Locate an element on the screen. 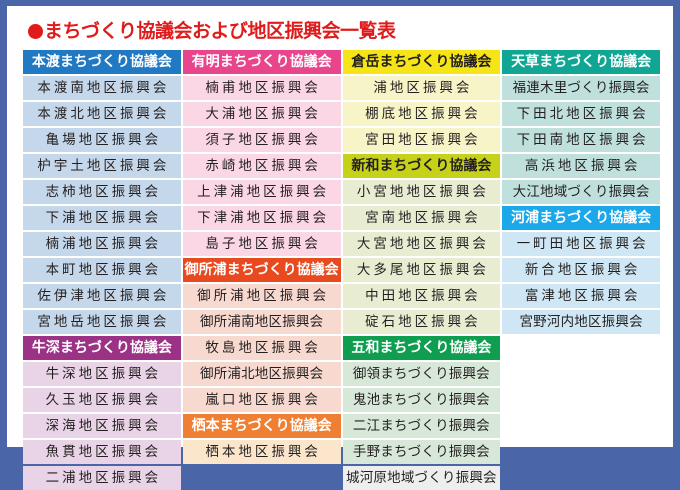 Image resolution: width=680 pixels, height=490 pixels. district-association-cell: 下津浦地区振興会 is located at coordinates (261, 218).